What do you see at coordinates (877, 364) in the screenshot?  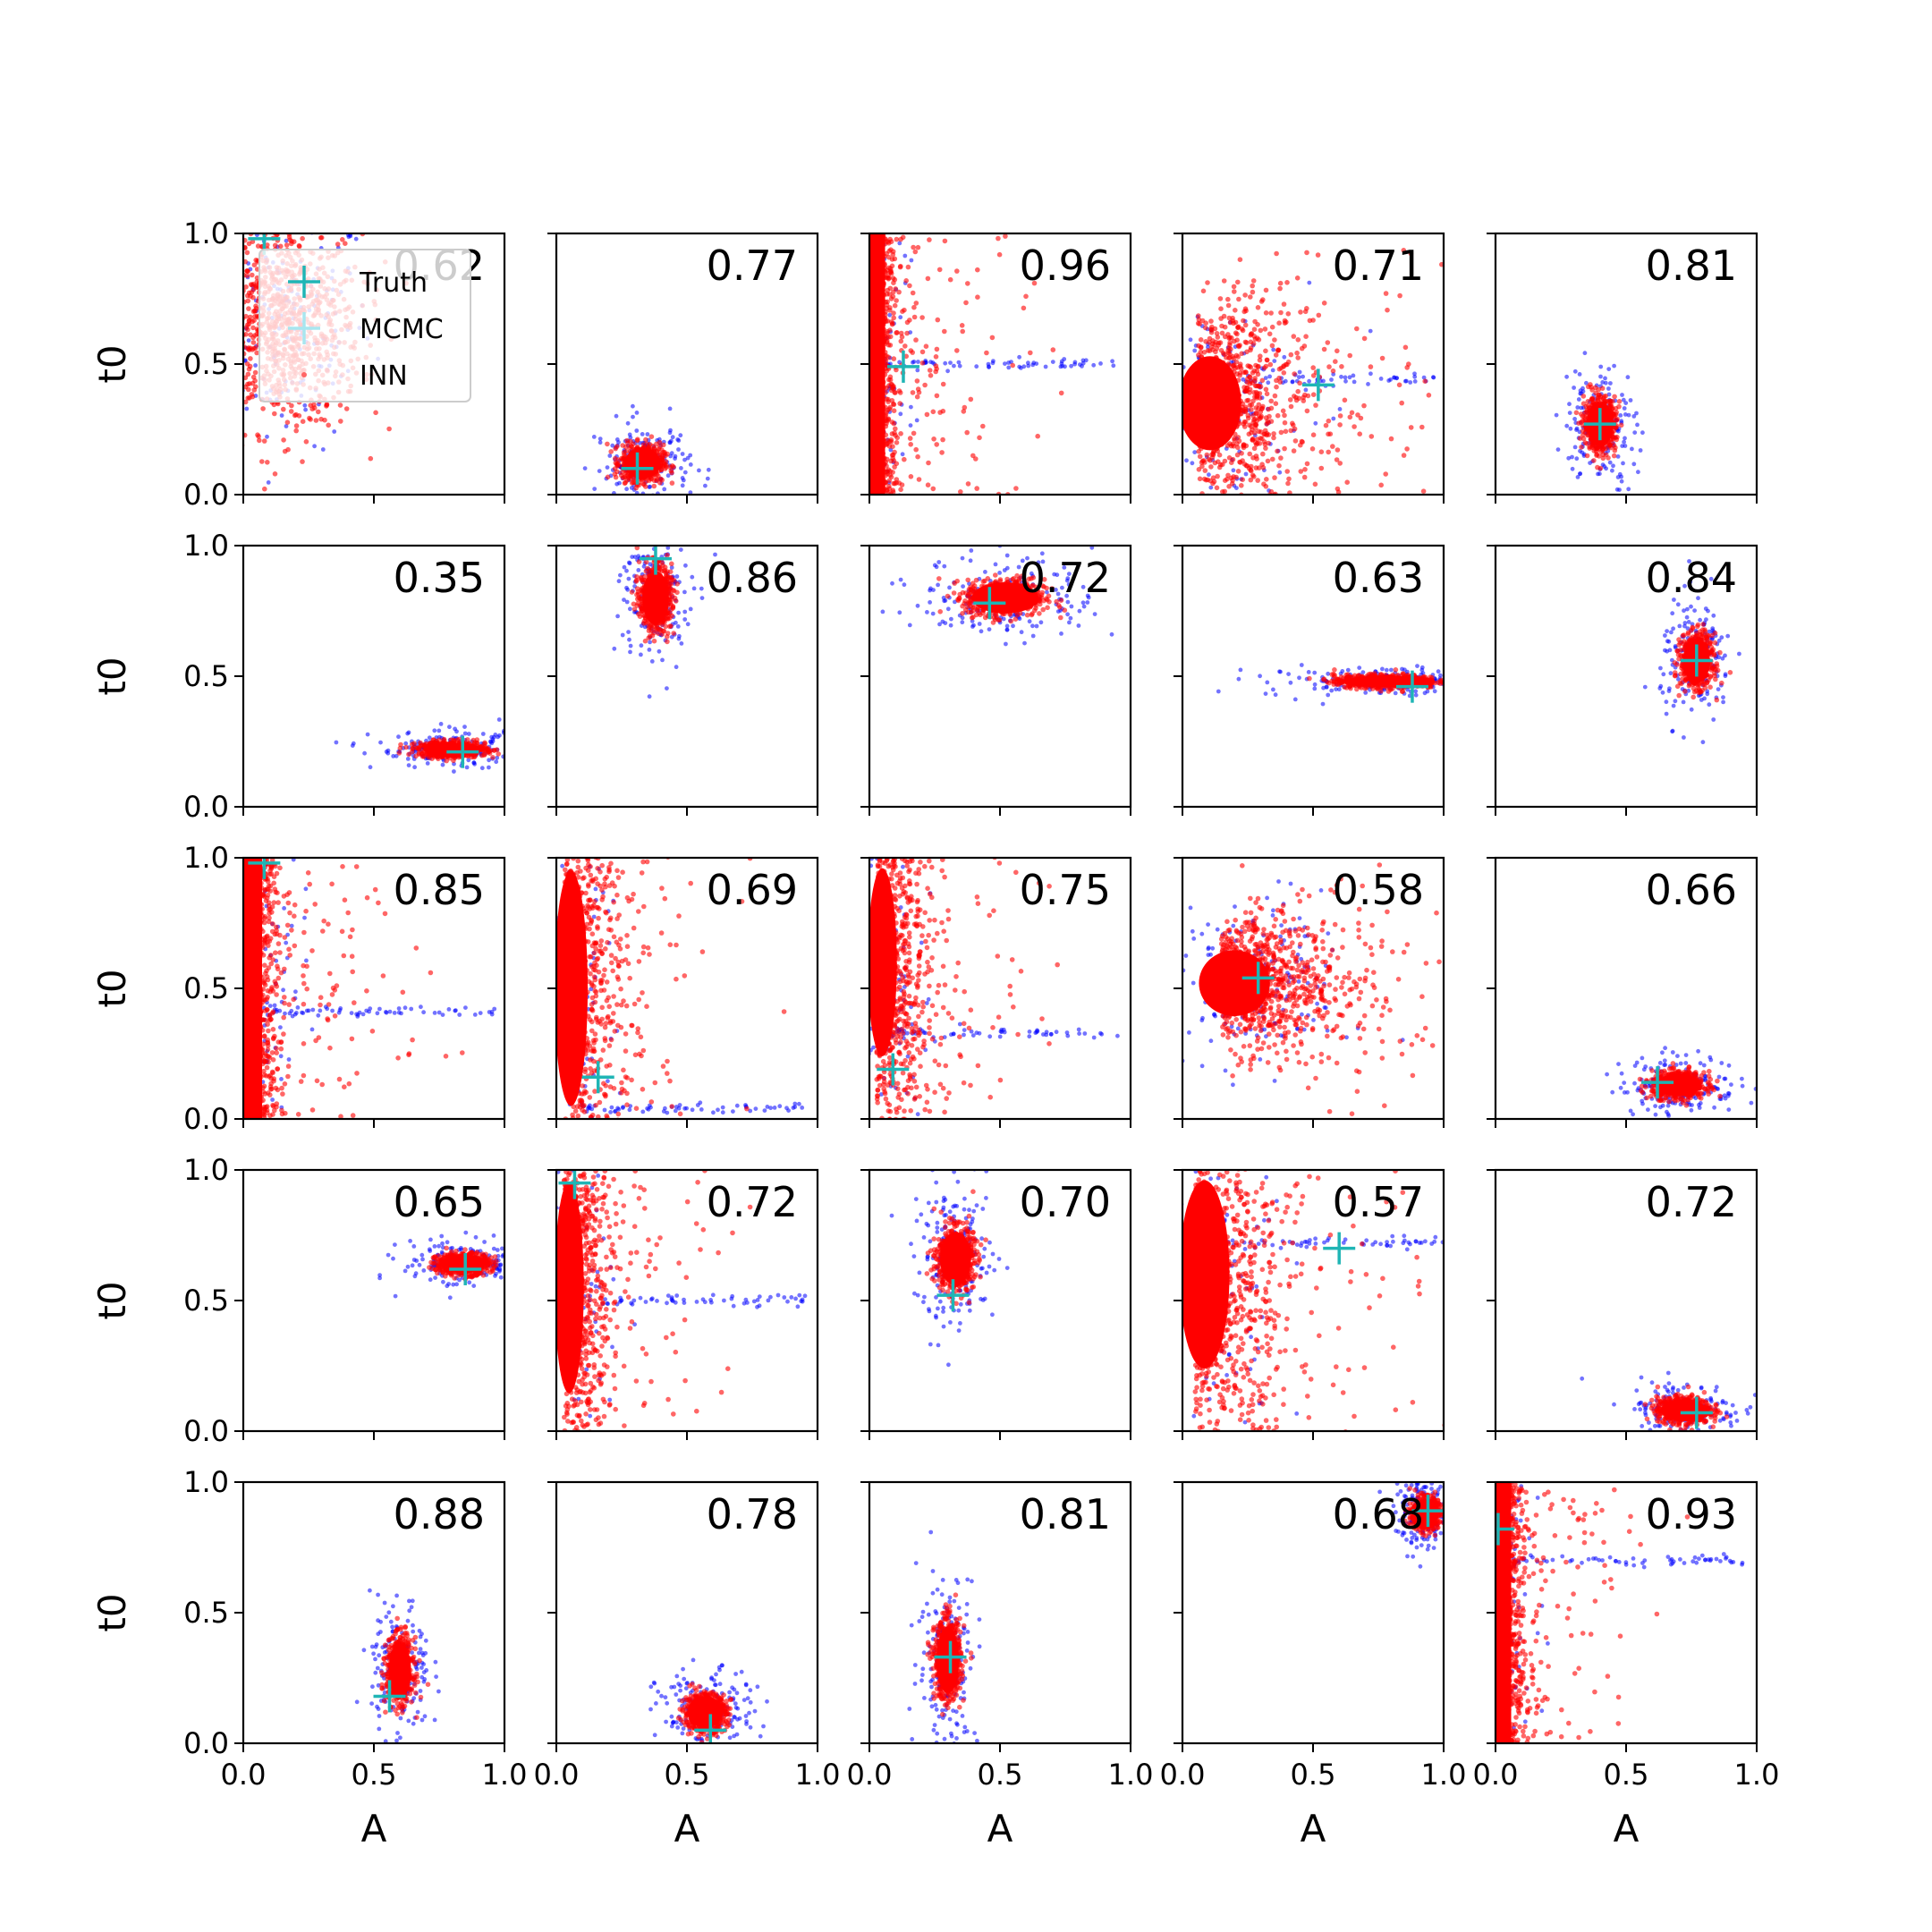 I see `inn-density-core` at bounding box center [877, 364].